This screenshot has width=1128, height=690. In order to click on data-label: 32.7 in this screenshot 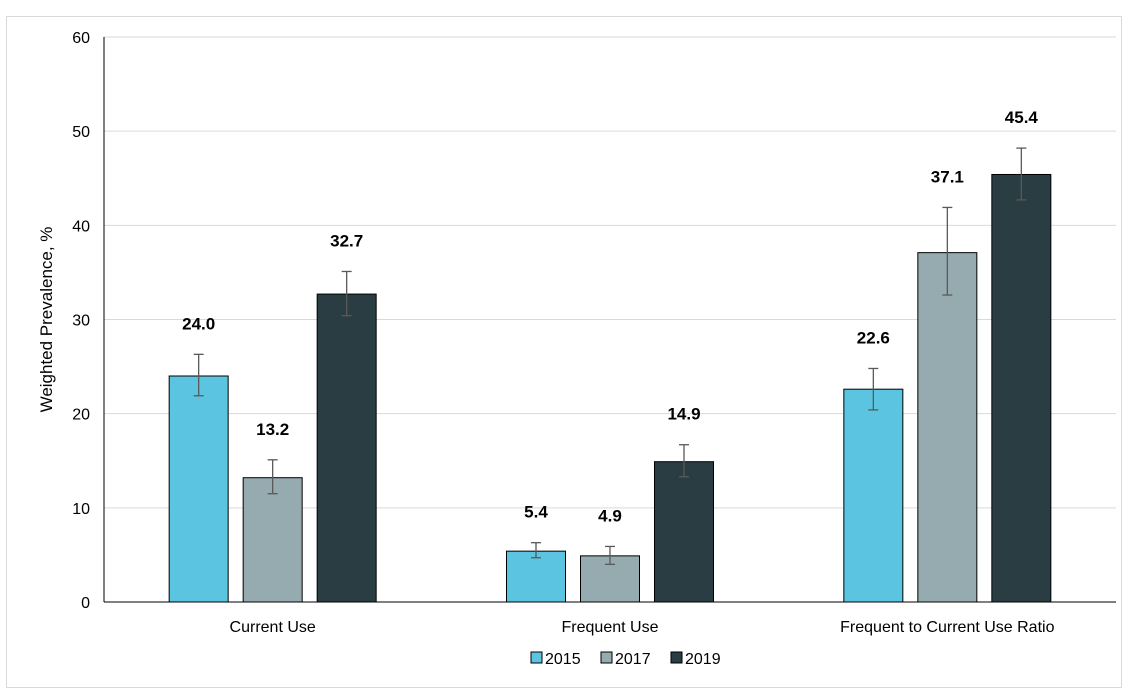, I will do `click(346, 240)`.